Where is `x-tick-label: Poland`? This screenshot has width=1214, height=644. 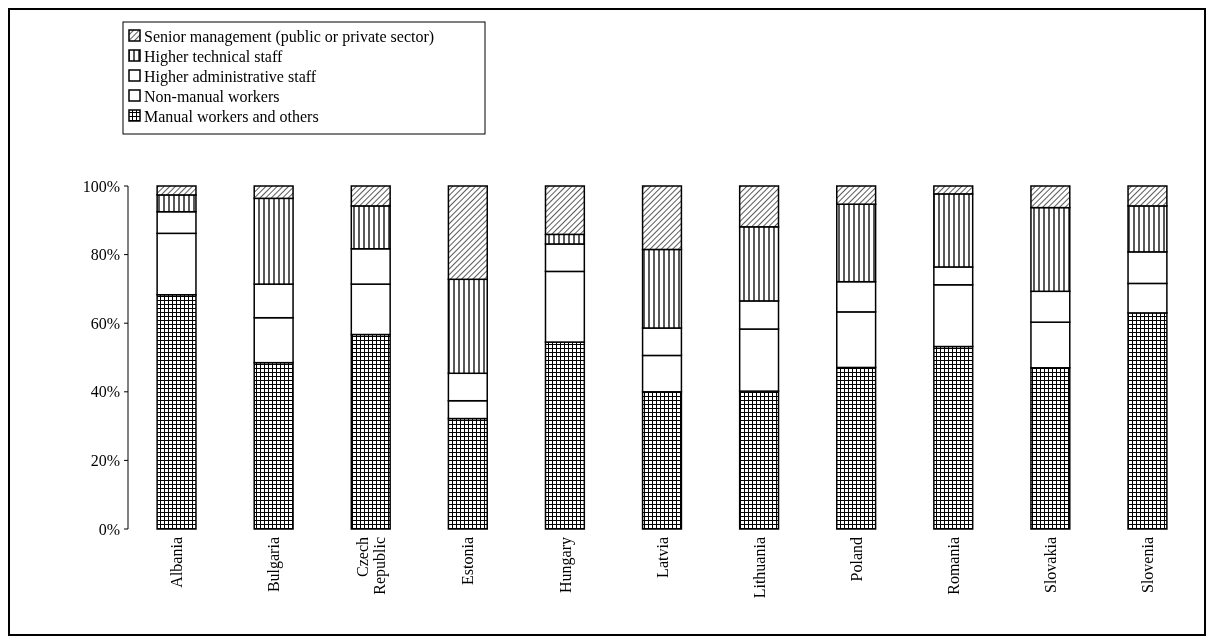
x-tick-label: Poland is located at coordinates (856, 559).